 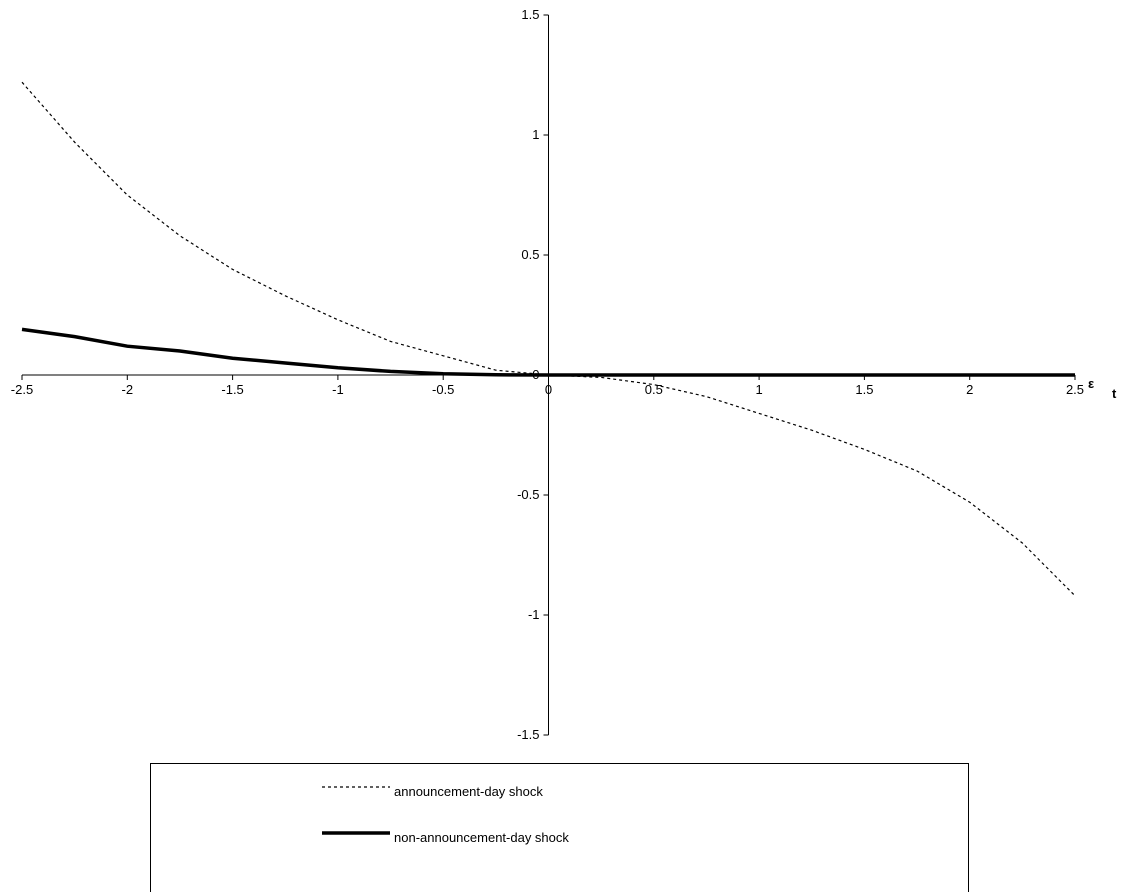 What do you see at coordinates (1091, 383) in the screenshot?
I see `x-axis-label: ε` at bounding box center [1091, 383].